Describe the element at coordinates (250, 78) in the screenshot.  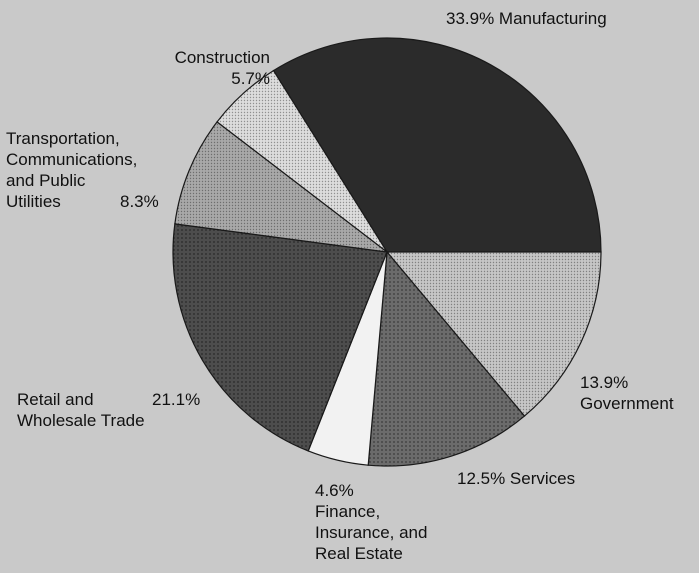
I see `label-construction-pct: 5.7%` at that location.